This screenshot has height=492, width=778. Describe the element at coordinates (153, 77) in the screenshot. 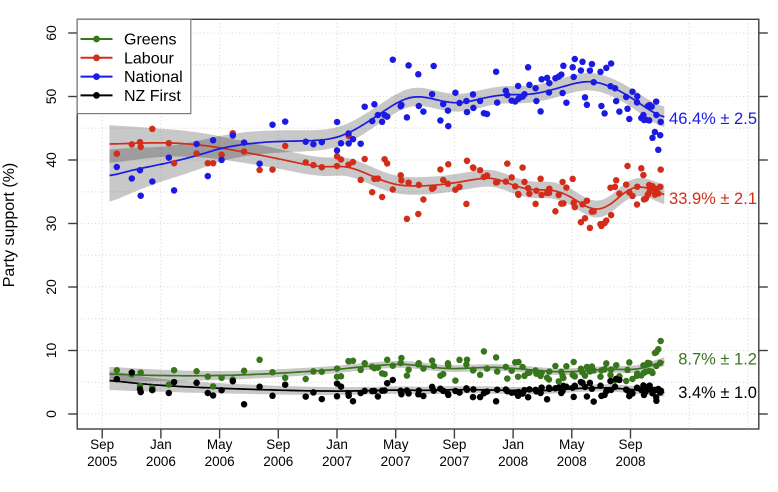

I see `svg-text: National` at that location.